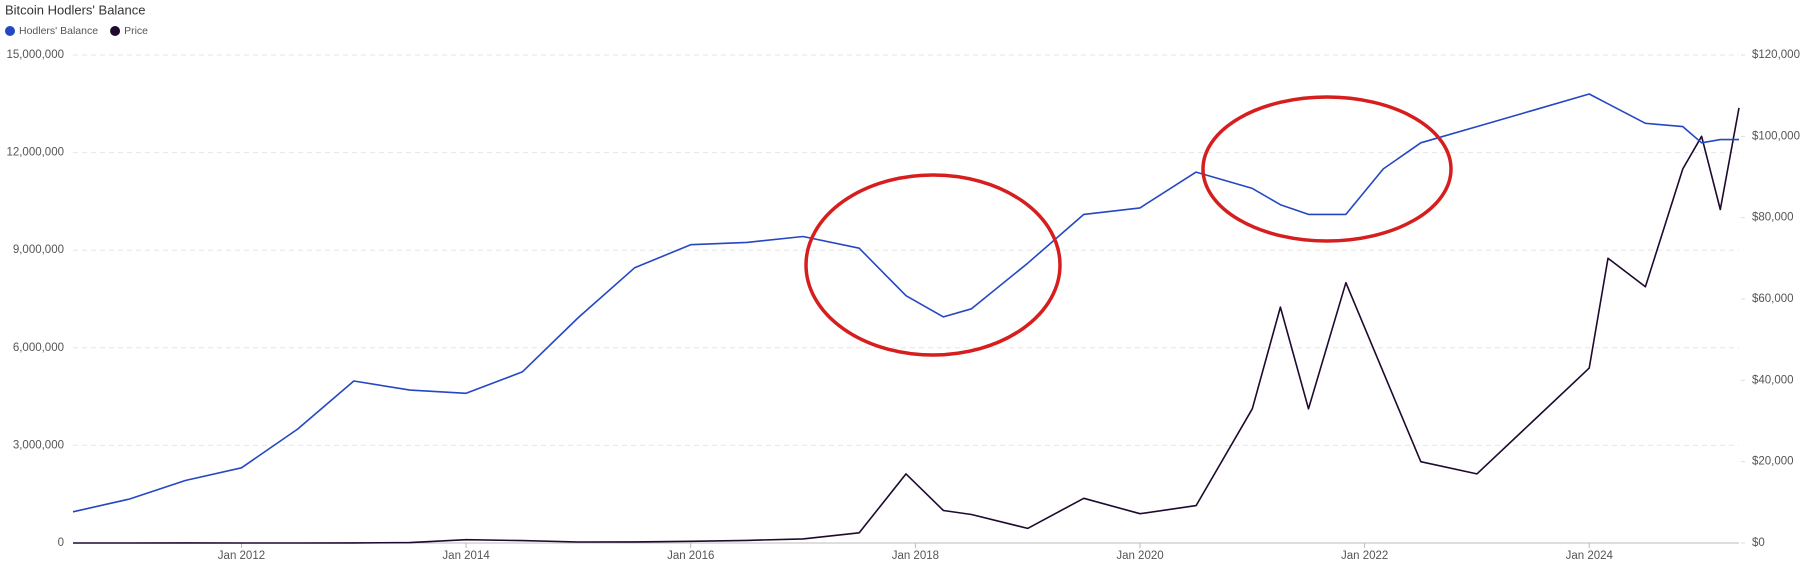 This screenshot has height=571, width=1812. Describe the element at coordinates (35, 55) in the screenshot. I see `y-tick-label: 15,000,000` at that location.